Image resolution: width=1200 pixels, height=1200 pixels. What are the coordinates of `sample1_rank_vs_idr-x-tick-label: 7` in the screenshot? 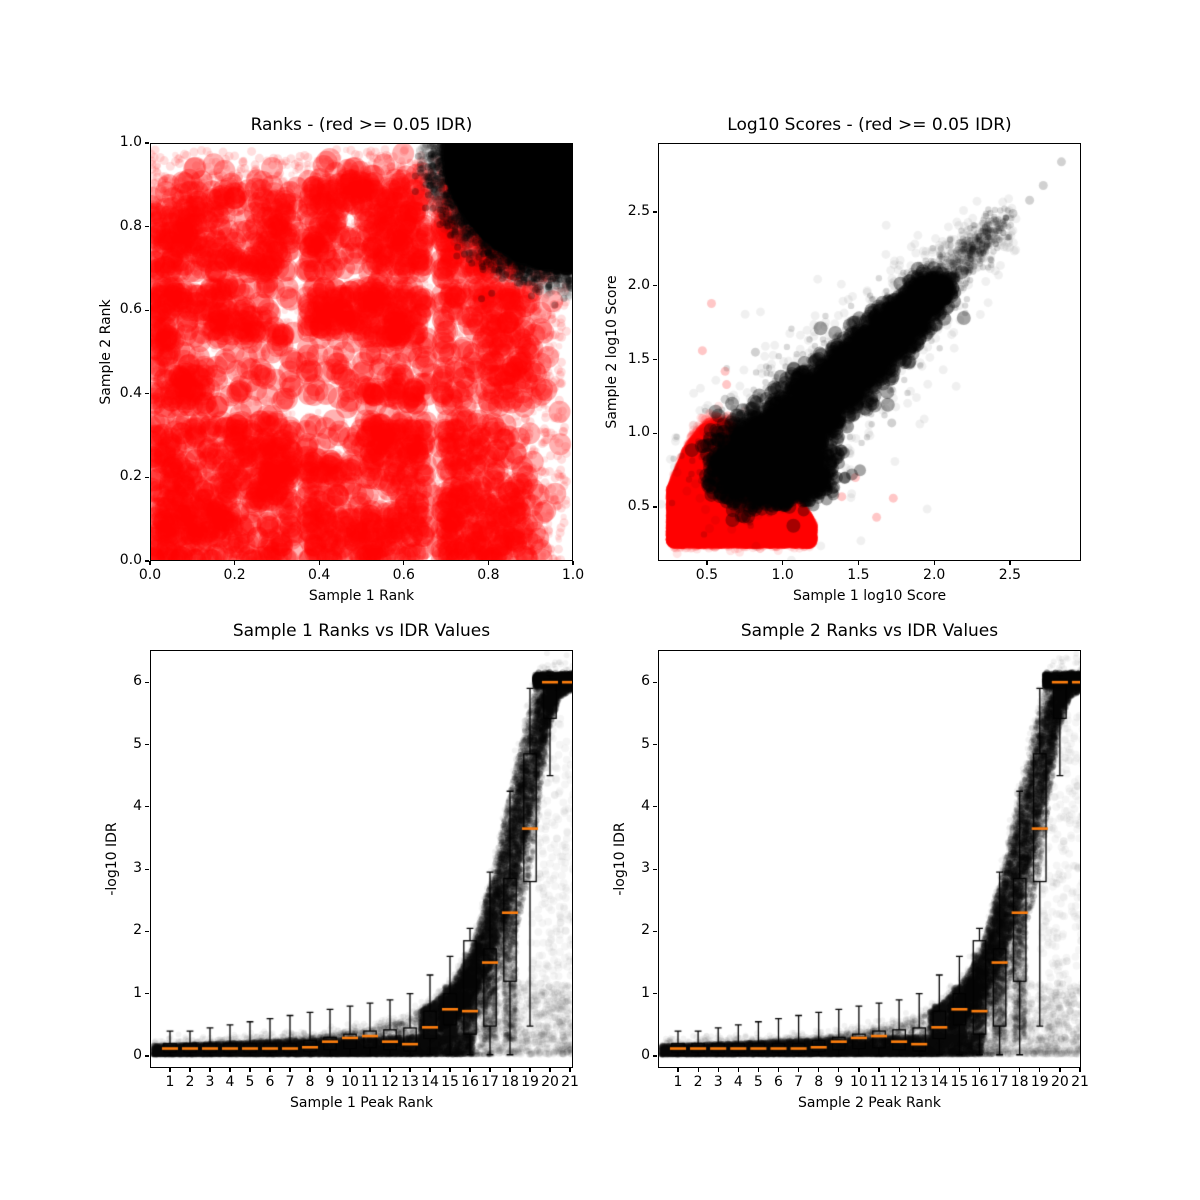 It's located at (290, 1082).